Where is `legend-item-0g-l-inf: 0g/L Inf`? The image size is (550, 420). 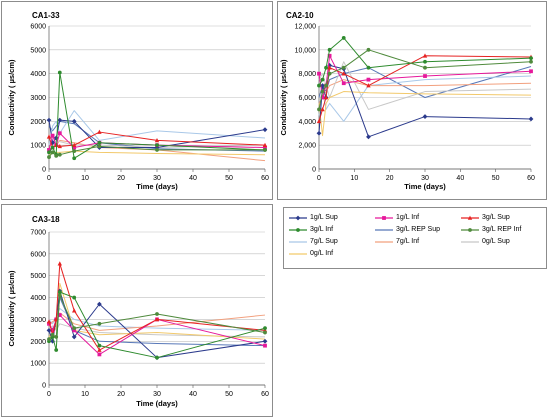
legend-item-0g-l-inf: 0g/L Inf is located at coordinates (310, 254).